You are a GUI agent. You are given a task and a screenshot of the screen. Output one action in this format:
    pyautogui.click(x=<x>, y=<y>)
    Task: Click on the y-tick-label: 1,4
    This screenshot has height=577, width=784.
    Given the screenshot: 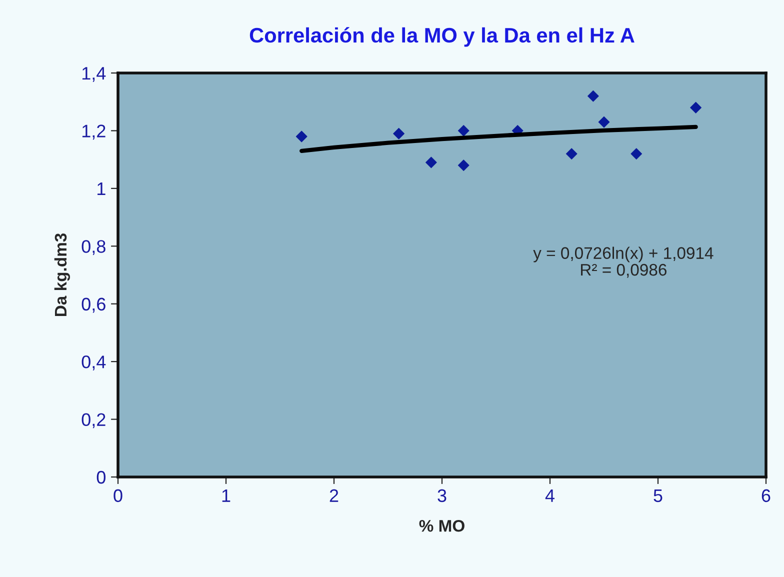 What is the action you would take?
    pyautogui.click(x=94, y=74)
    